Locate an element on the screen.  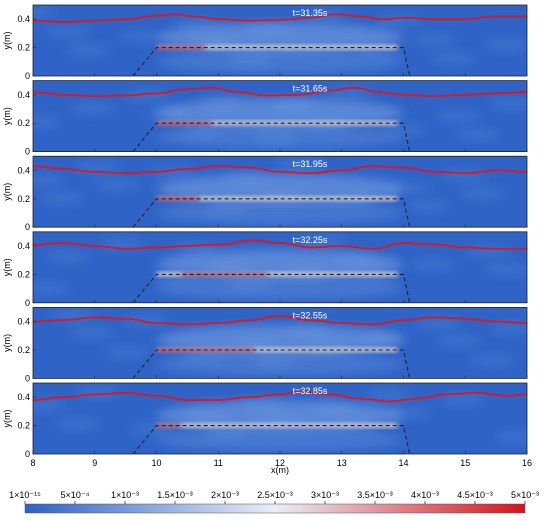
colorbar-tick-label: 2×10⁻³ is located at coordinates (225, 495).